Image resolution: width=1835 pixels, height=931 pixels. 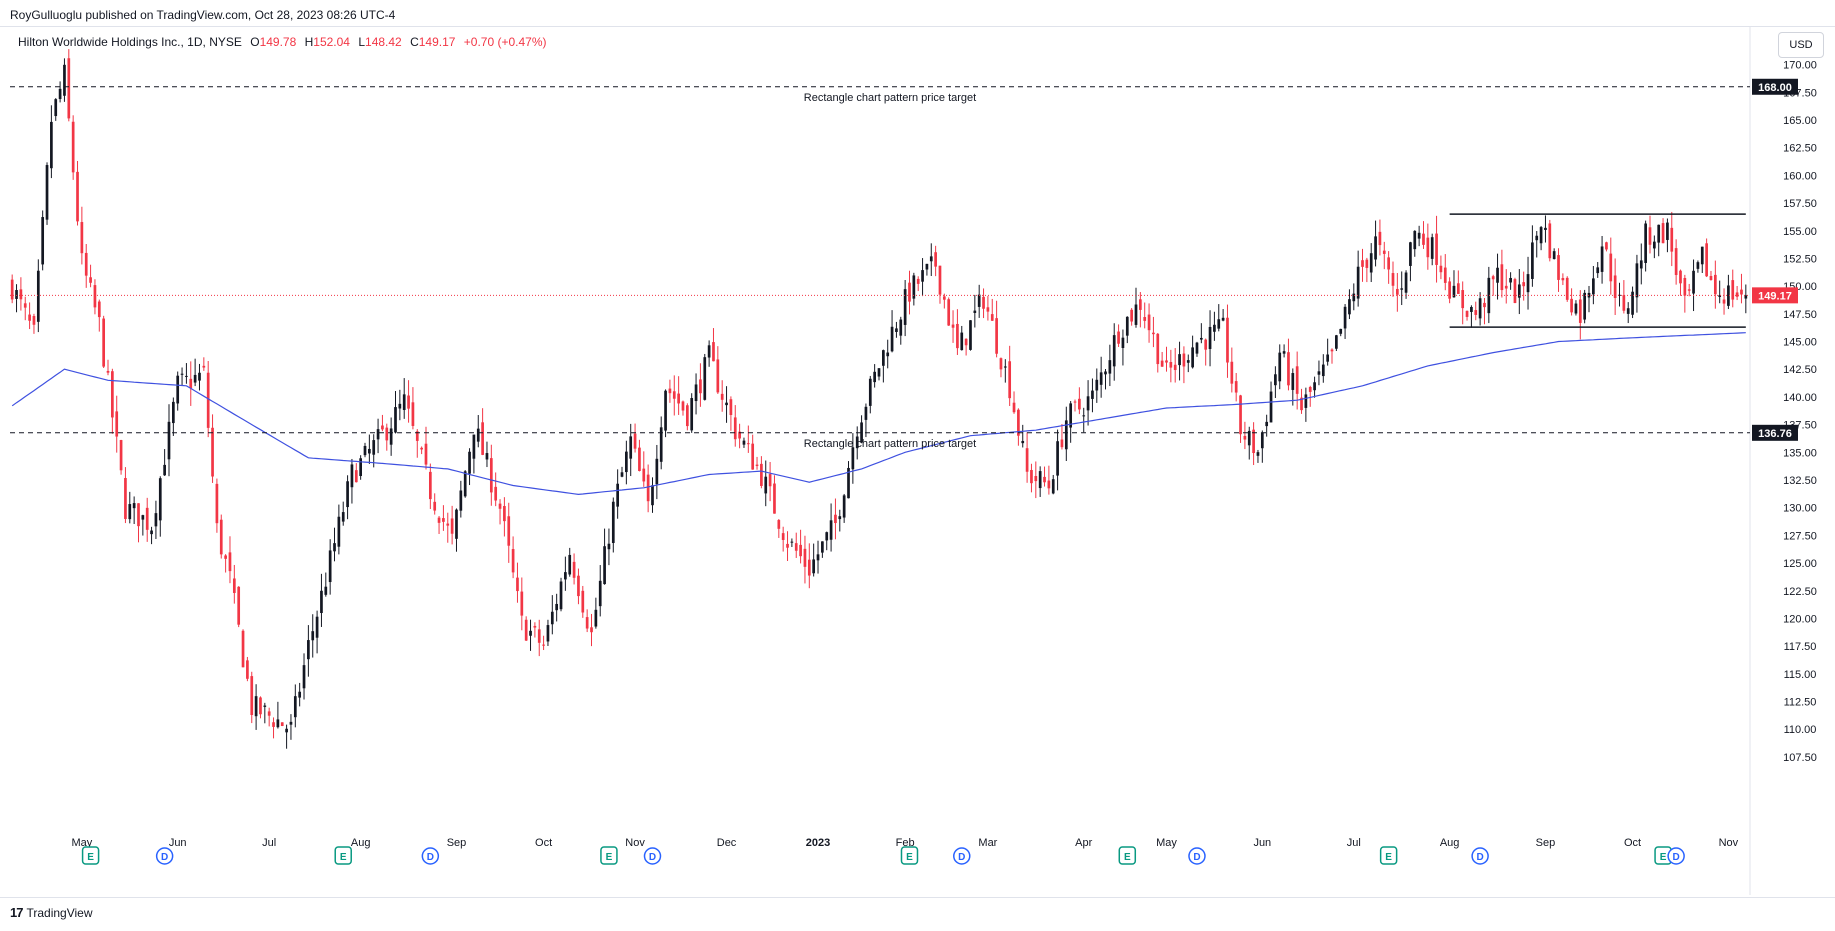 What do you see at coordinates (278, 42) in the screenshot?
I see `open-value: 149.78` at bounding box center [278, 42].